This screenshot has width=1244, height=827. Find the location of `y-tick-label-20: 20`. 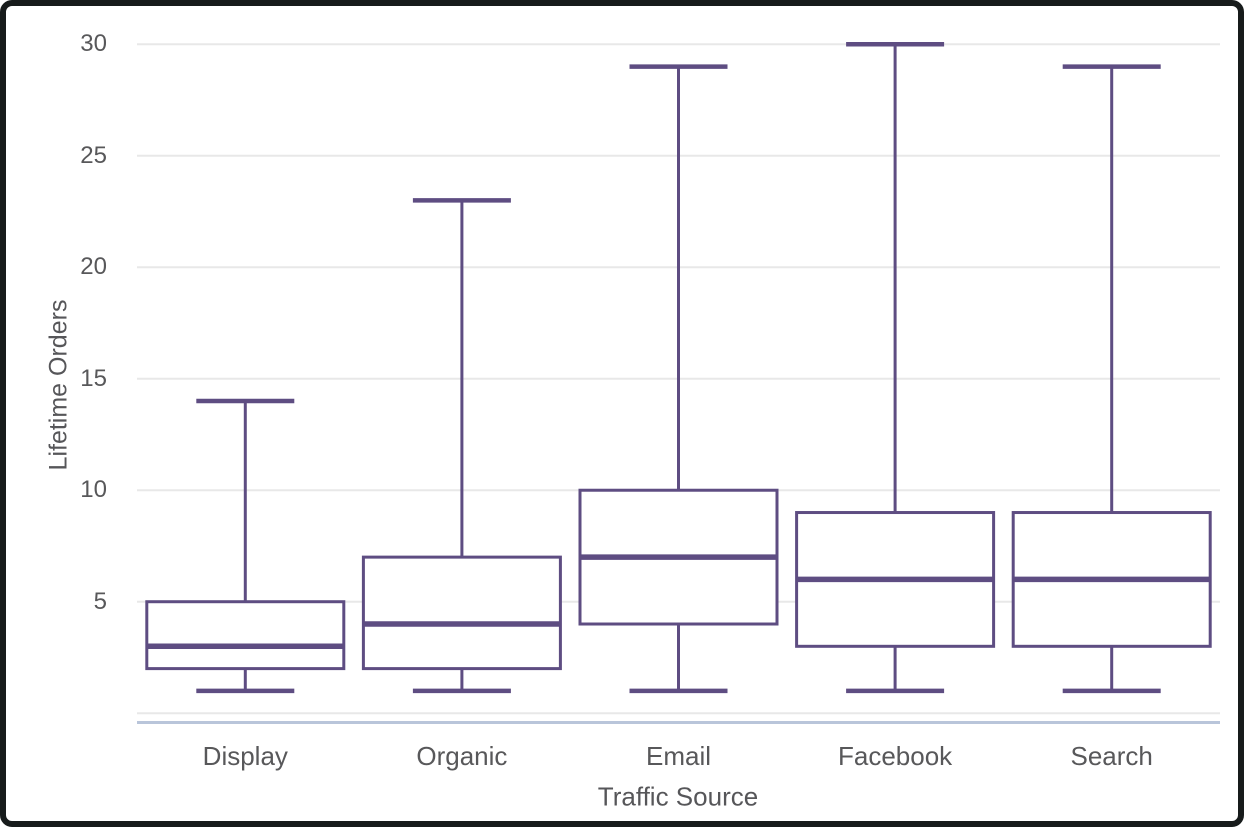

y-tick-label-20: 20 is located at coordinates (93, 267).